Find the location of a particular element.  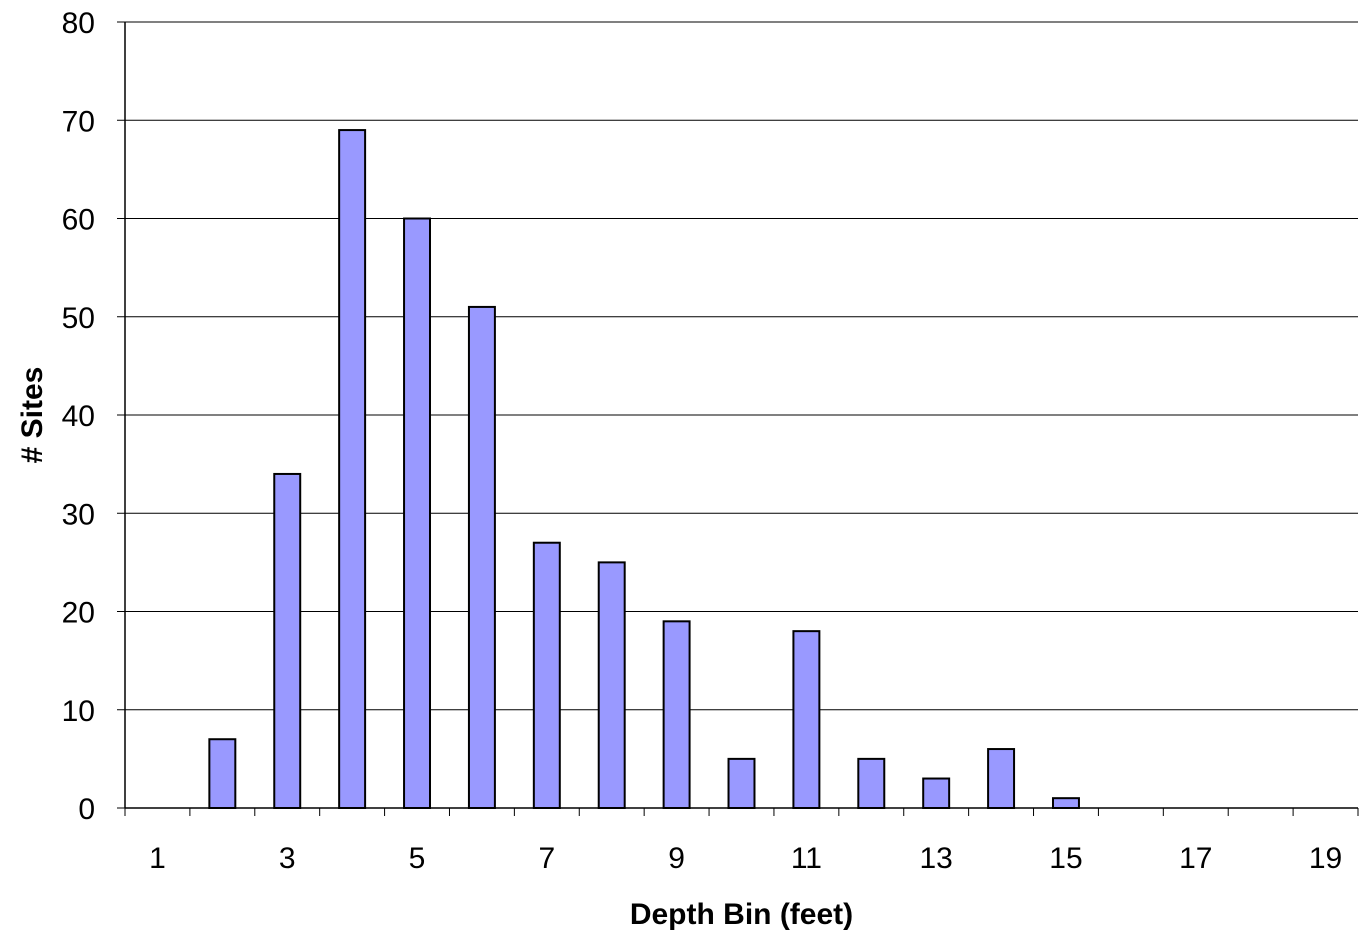

x-tick-label: 17 is located at coordinates (1195, 858).